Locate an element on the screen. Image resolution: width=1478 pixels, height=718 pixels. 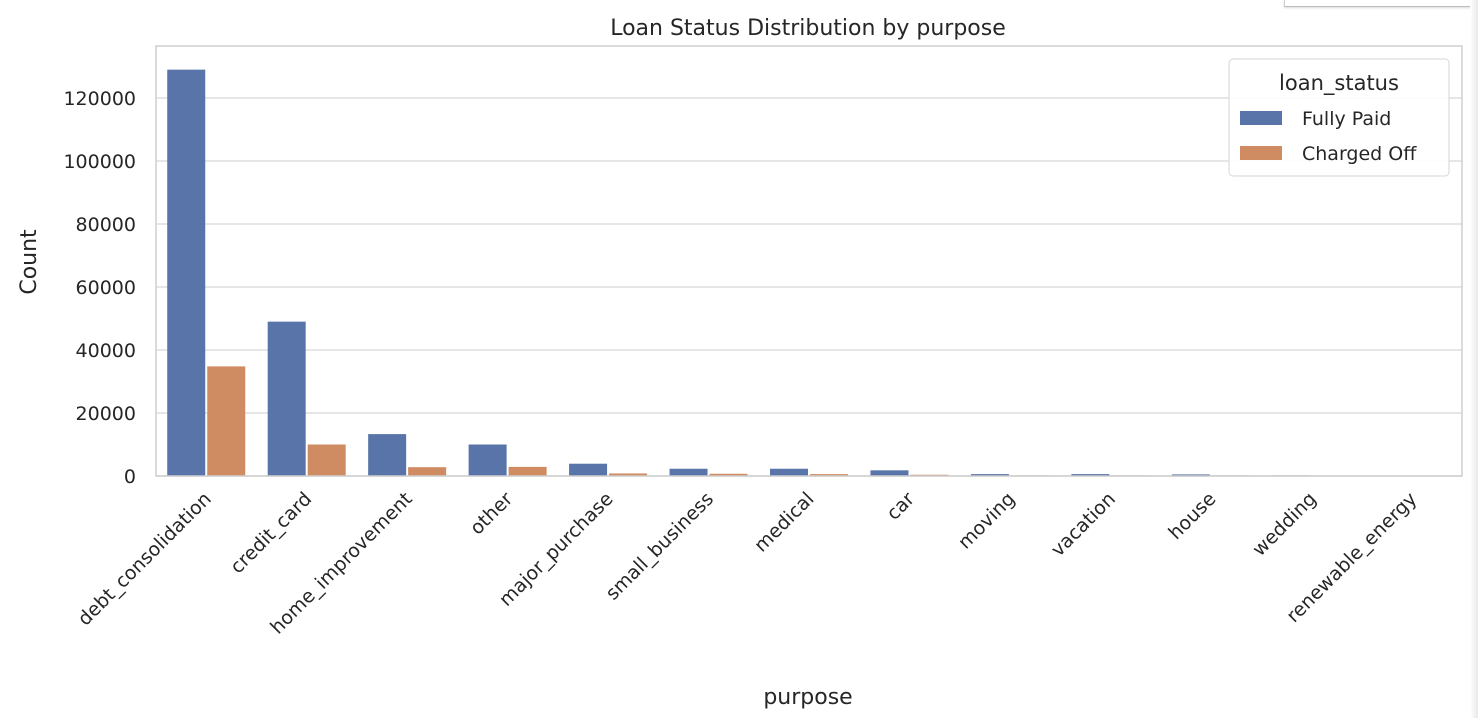
legend-swatch-fully-paid is located at coordinates (1261, 118).